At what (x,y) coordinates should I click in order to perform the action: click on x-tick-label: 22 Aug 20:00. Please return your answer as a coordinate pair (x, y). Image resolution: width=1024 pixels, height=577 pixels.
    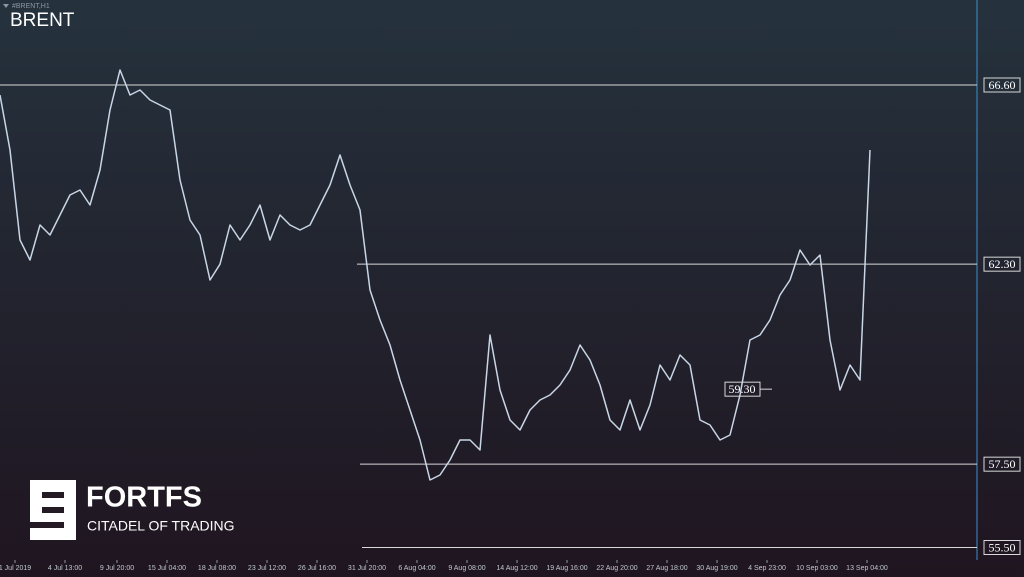
    Looking at the image, I should click on (616, 568).